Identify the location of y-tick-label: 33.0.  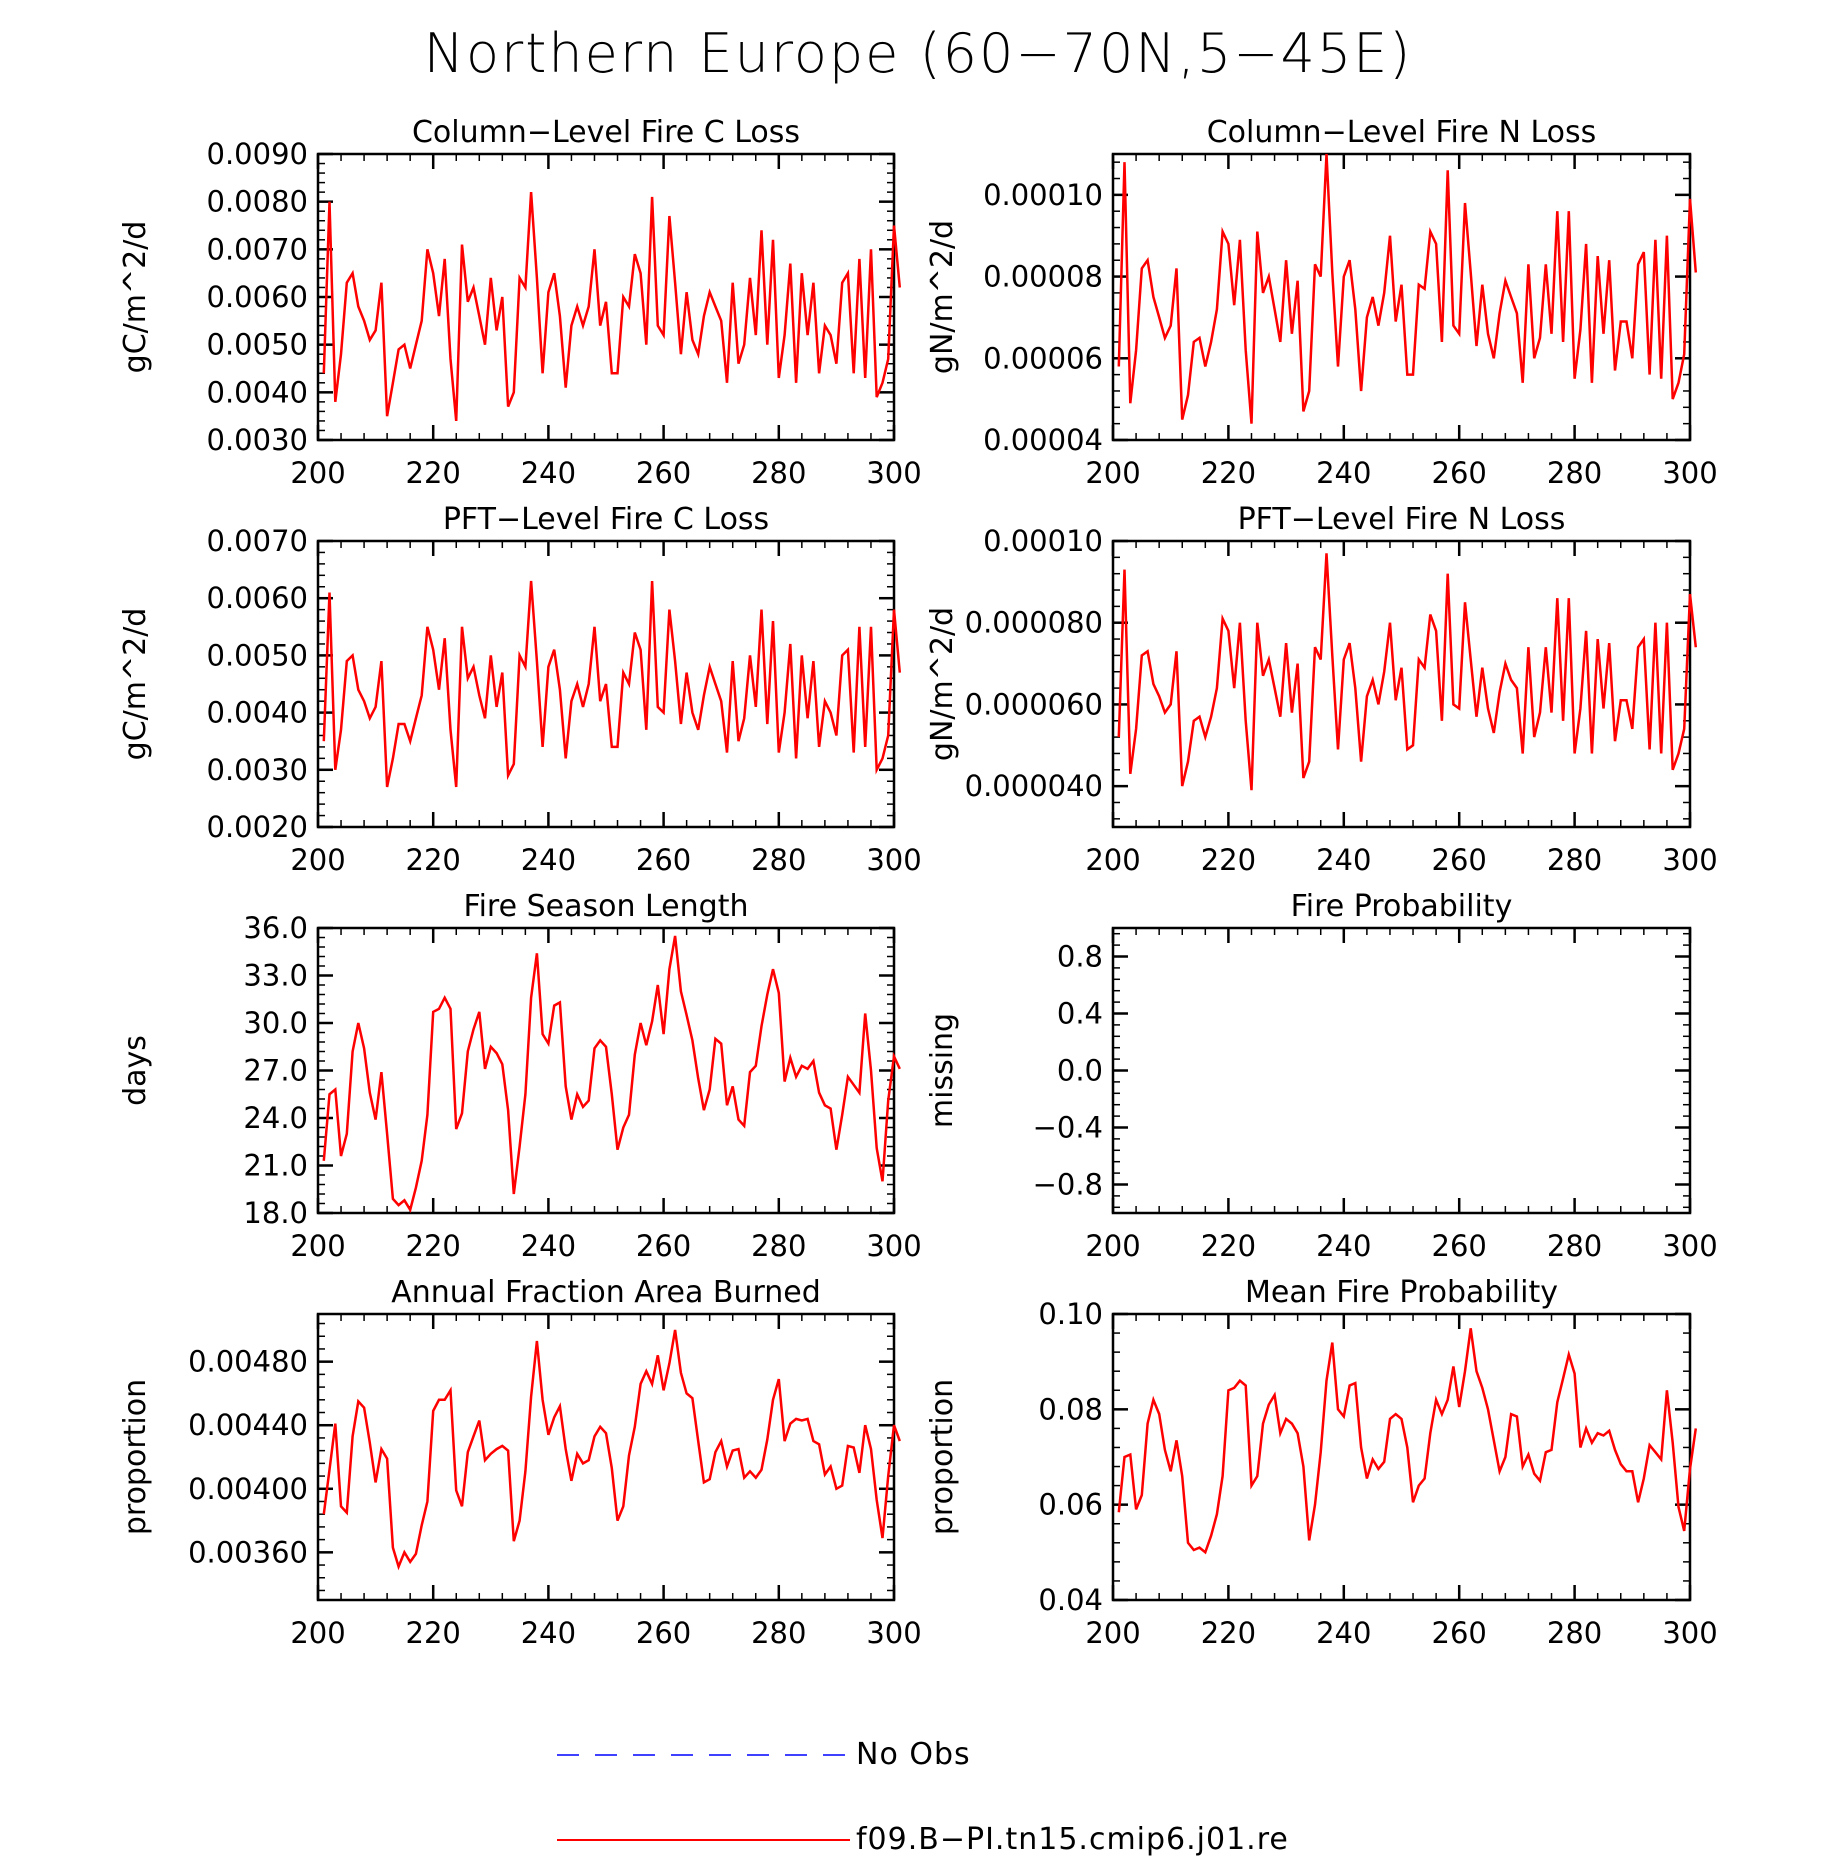
(275, 976).